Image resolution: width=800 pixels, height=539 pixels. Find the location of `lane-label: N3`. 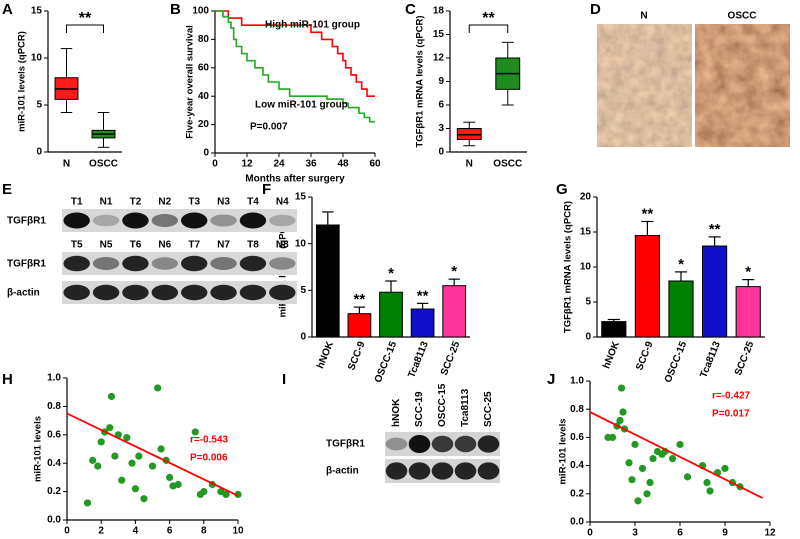

lane-label: N3 is located at coordinates (223, 202).